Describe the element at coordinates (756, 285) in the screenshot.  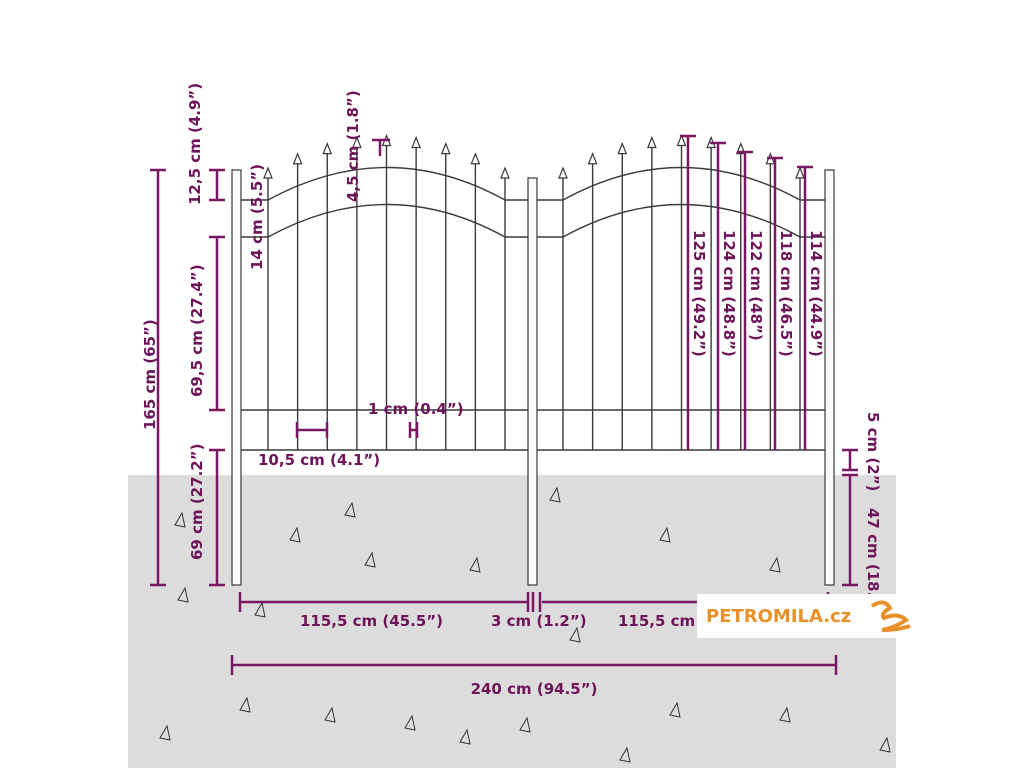
I see `dim-label: 122 cm (48”)` at that location.